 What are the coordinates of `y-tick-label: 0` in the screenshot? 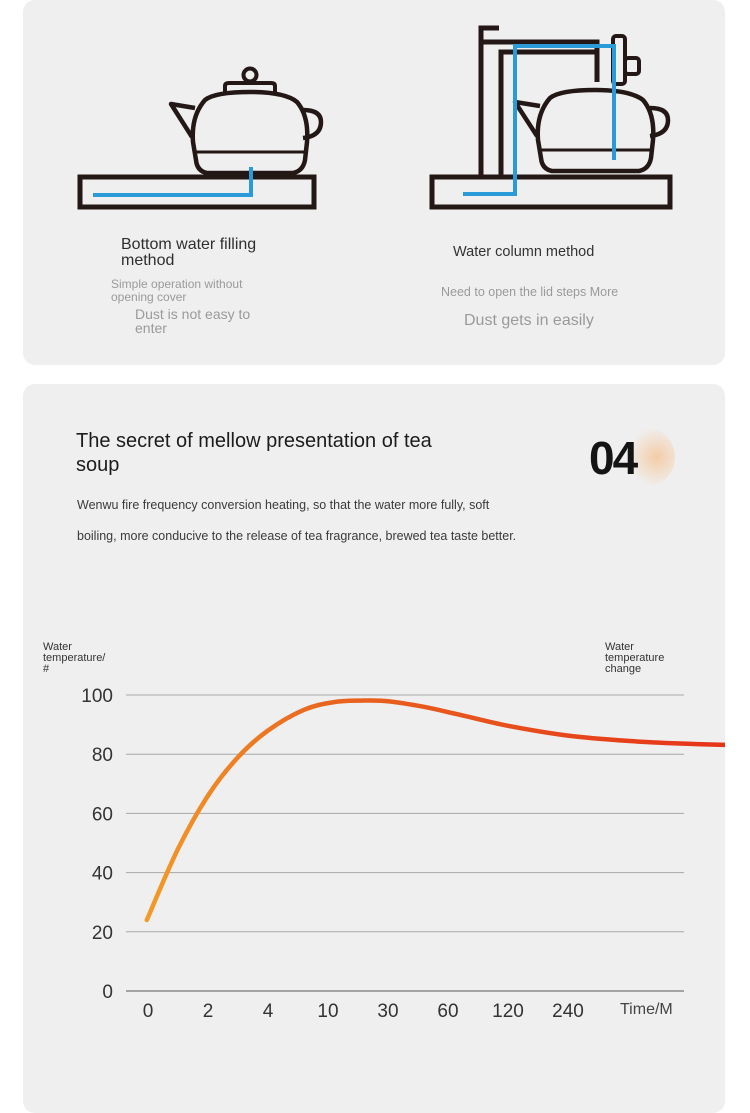 It's located at (107, 992).